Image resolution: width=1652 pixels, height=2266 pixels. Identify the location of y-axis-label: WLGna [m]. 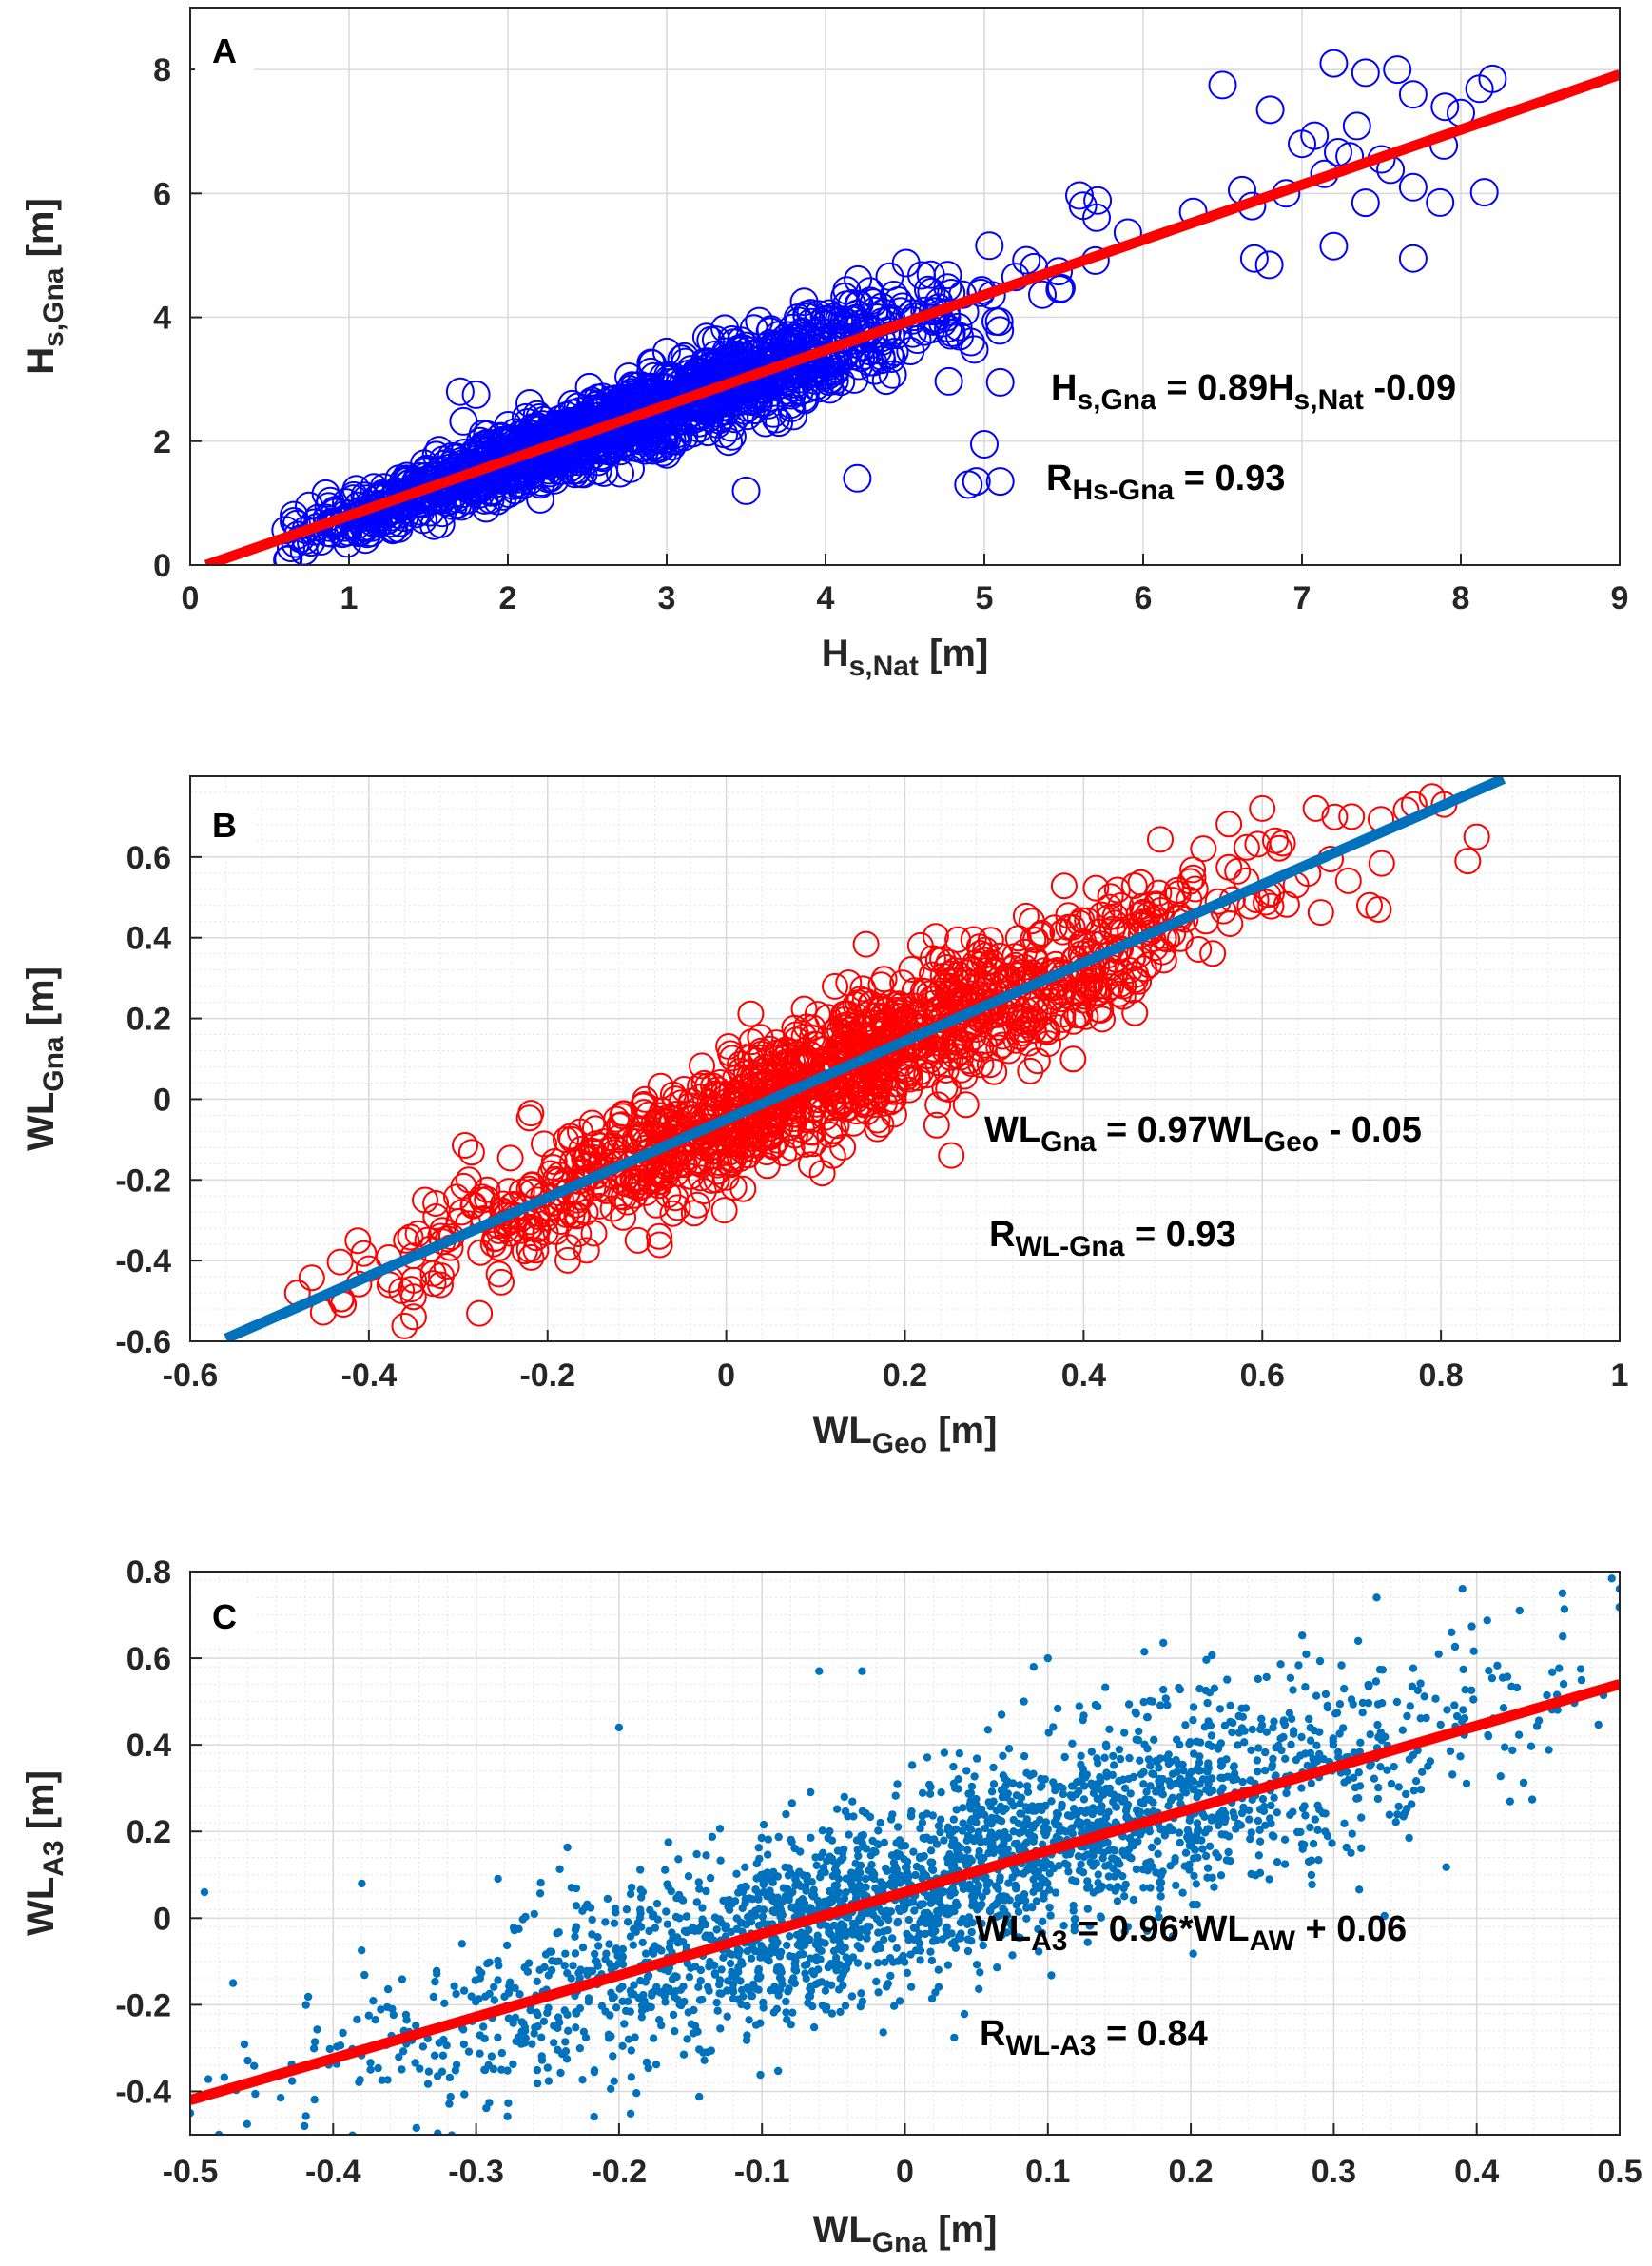
(44, 1059).